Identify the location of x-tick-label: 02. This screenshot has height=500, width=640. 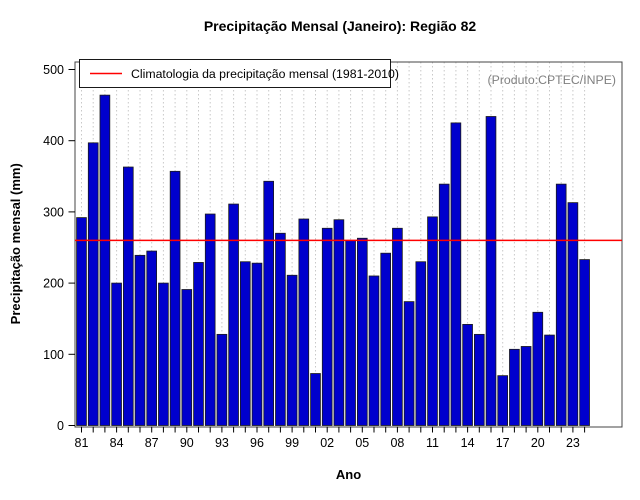
(327, 443).